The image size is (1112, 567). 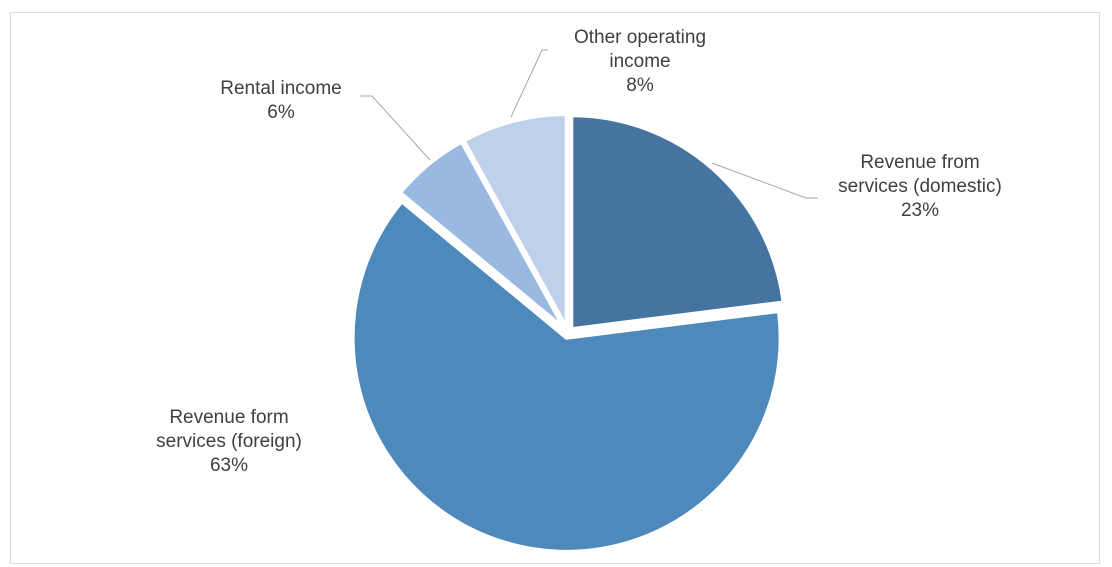 I want to click on data-label-category: services (domestic), so click(x=920, y=186).